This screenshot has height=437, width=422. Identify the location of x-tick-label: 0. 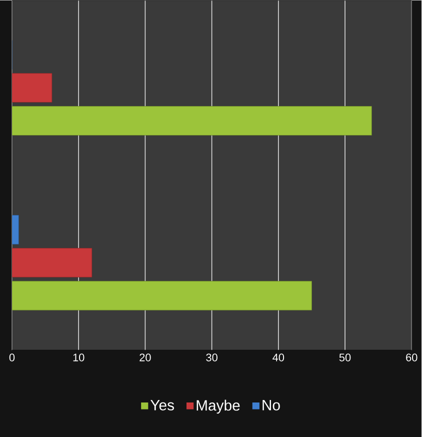
(12, 358).